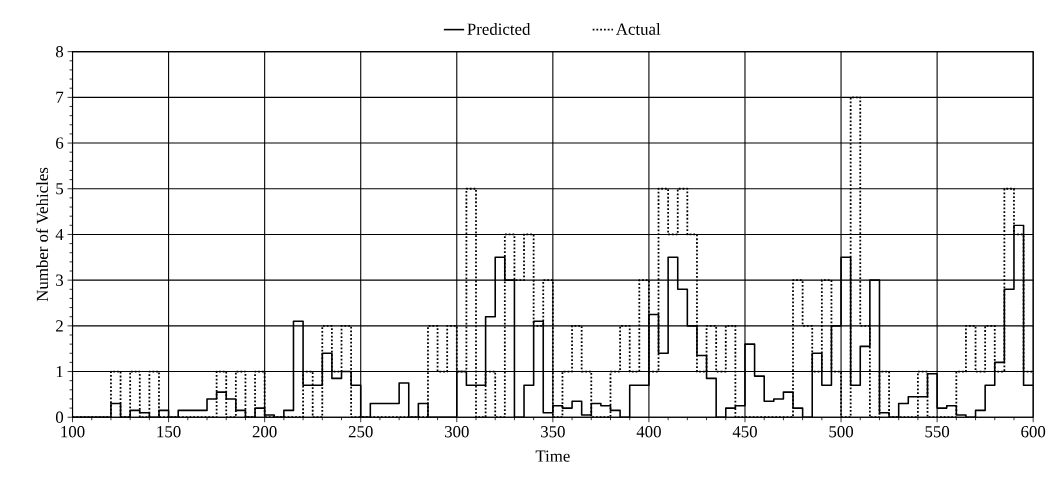 This screenshot has height=492, width=1060. What do you see at coordinates (73, 432) in the screenshot?
I see `x-tick-label: 100` at bounding box center [73, 432].